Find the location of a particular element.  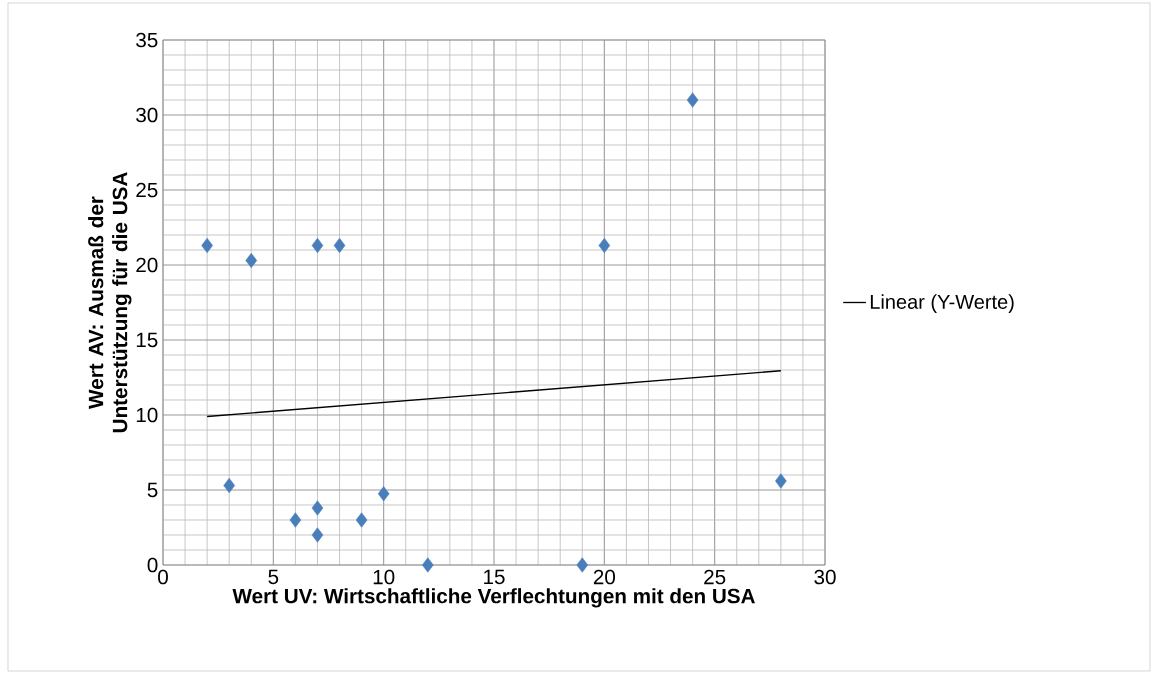

y-tick-label: 10 is located at coordinates (147, 415).